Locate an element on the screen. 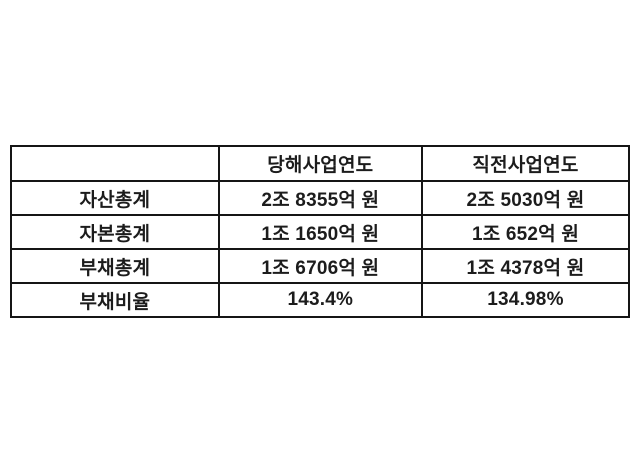  row-label: 자본총계 is located at coordinates (115, 232).